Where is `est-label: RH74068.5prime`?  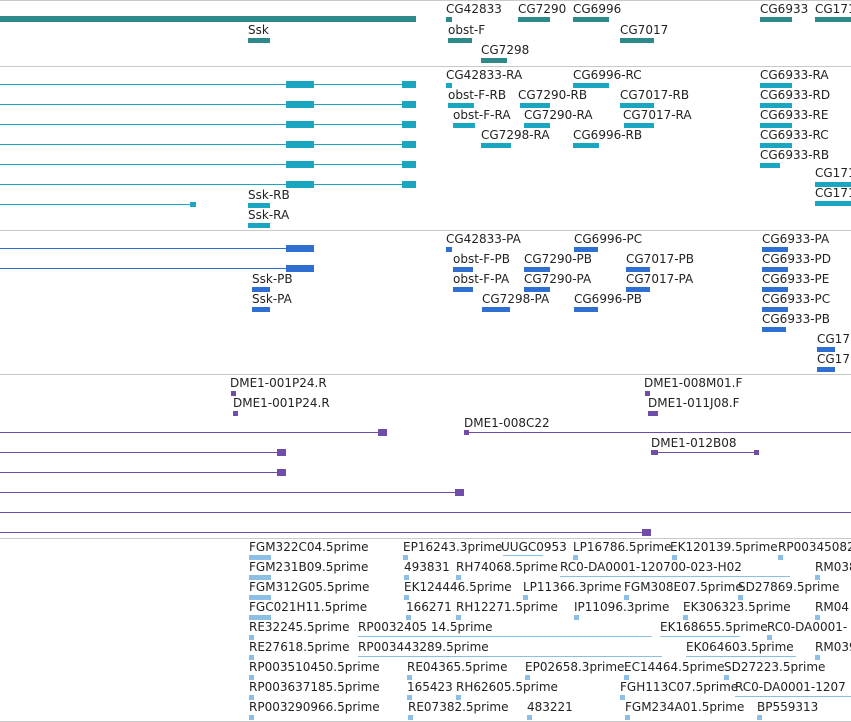
est-label: RH74068.5prime is located at coordinates (507, 567).